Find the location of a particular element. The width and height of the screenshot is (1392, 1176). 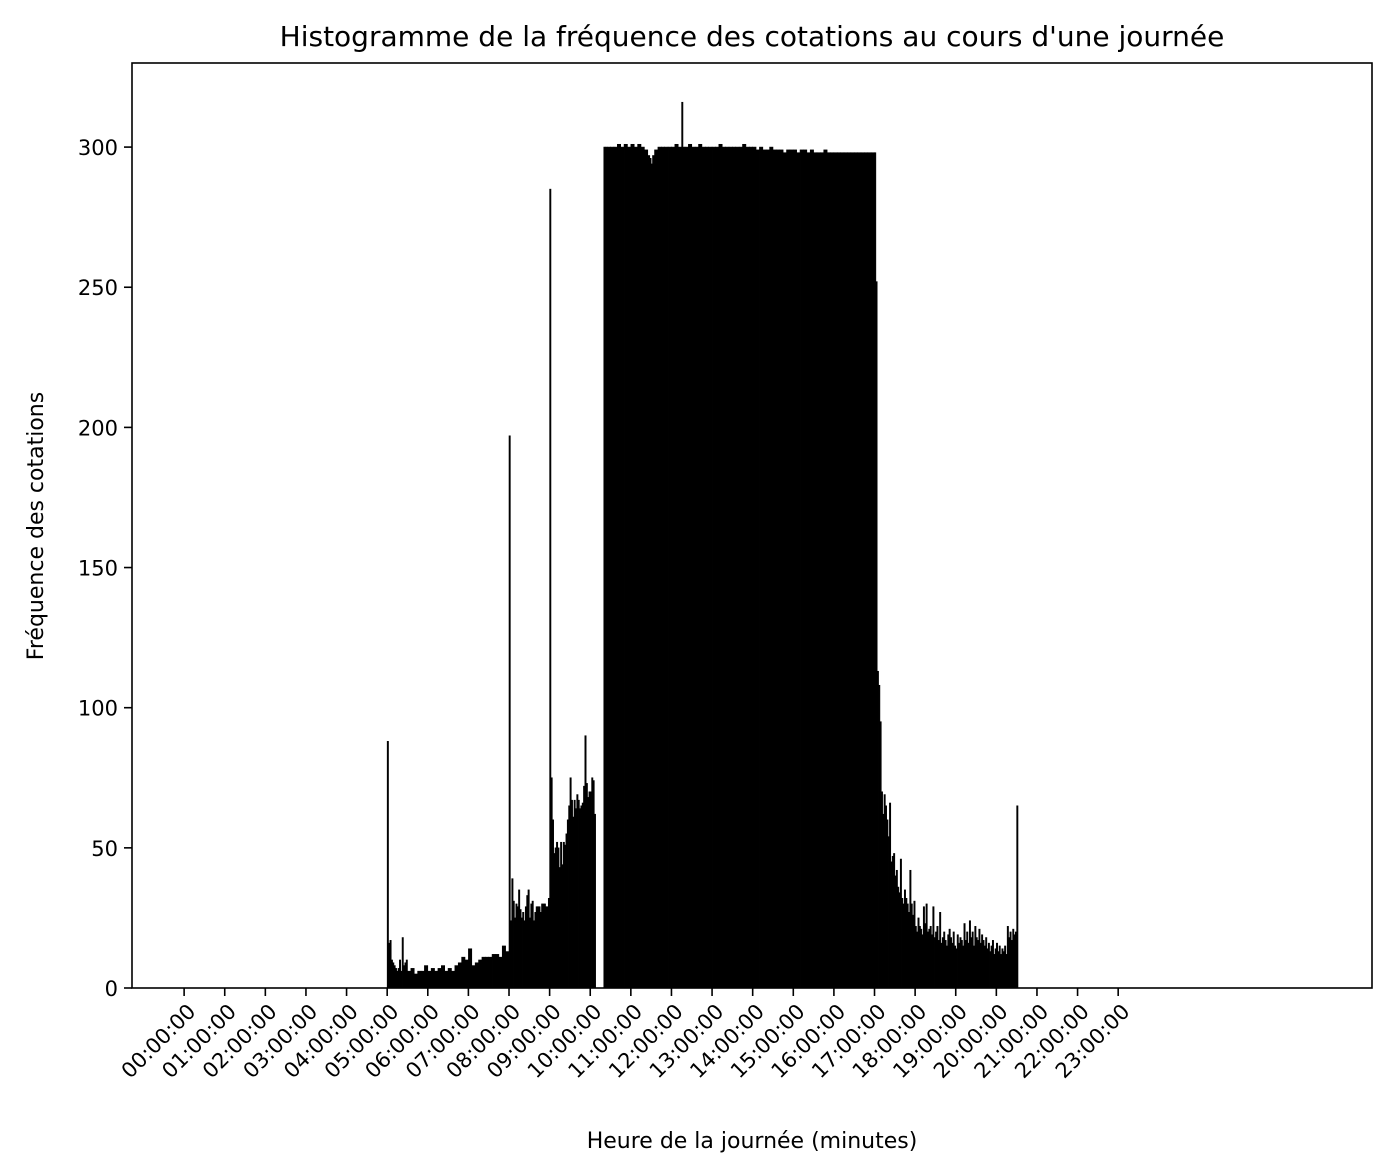

y-tick-label: 0 is located at coordinates (111, 989).